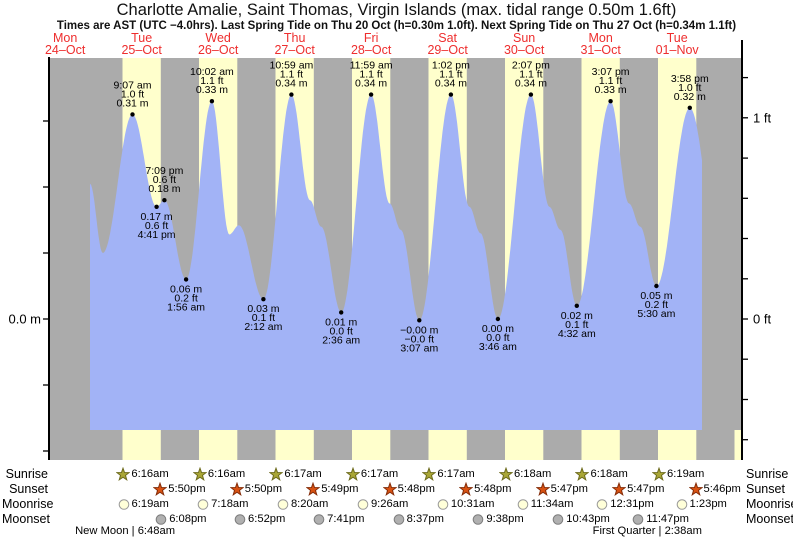 The height and width of the screenshot is (539, 793). I want to click on sunset-event: 5:48pm, so click(408, 488).